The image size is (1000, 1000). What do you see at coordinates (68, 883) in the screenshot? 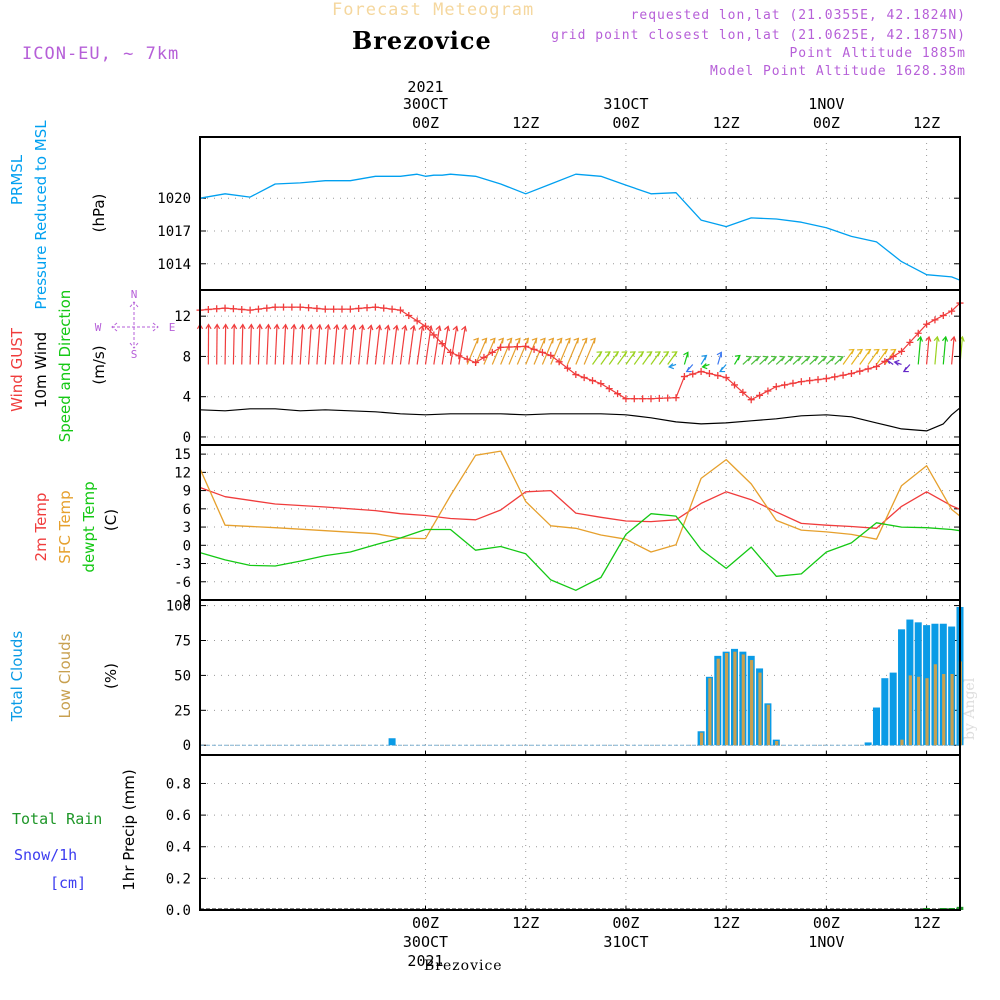
I see `snow-unit-label: [cm]` at bounding box center [68, 883].